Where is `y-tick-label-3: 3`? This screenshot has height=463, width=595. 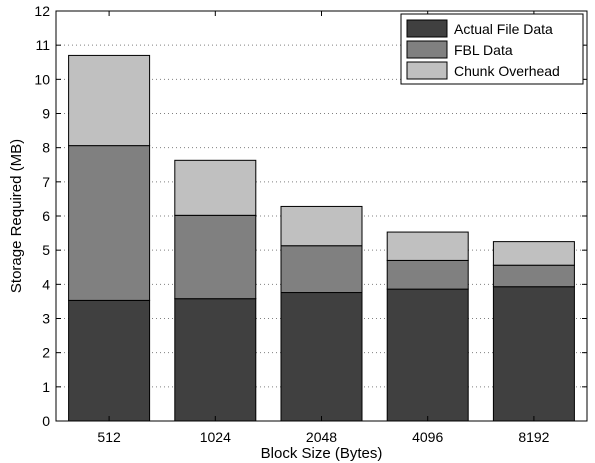 y-tick-label-3: 3 is located at coordinates (46, 319).